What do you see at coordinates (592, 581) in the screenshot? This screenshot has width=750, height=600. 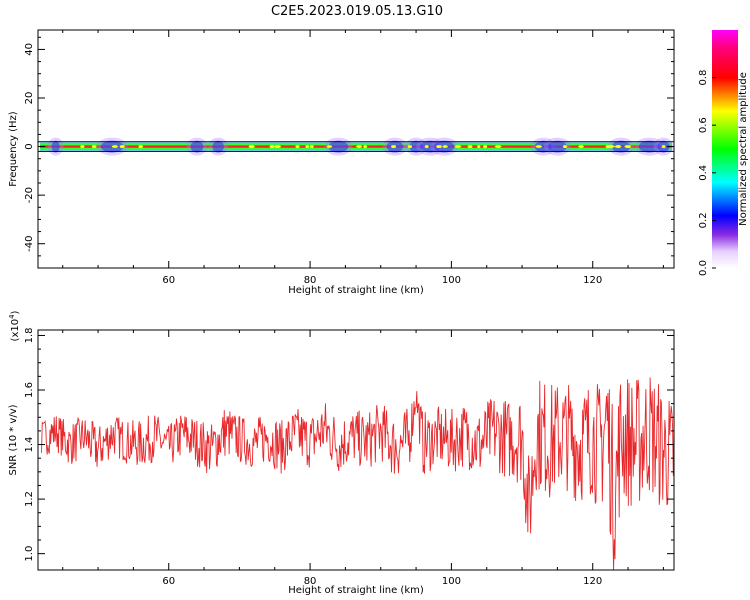 I see `snr-x-tick-label: 120` at bounding box center [592, 581].